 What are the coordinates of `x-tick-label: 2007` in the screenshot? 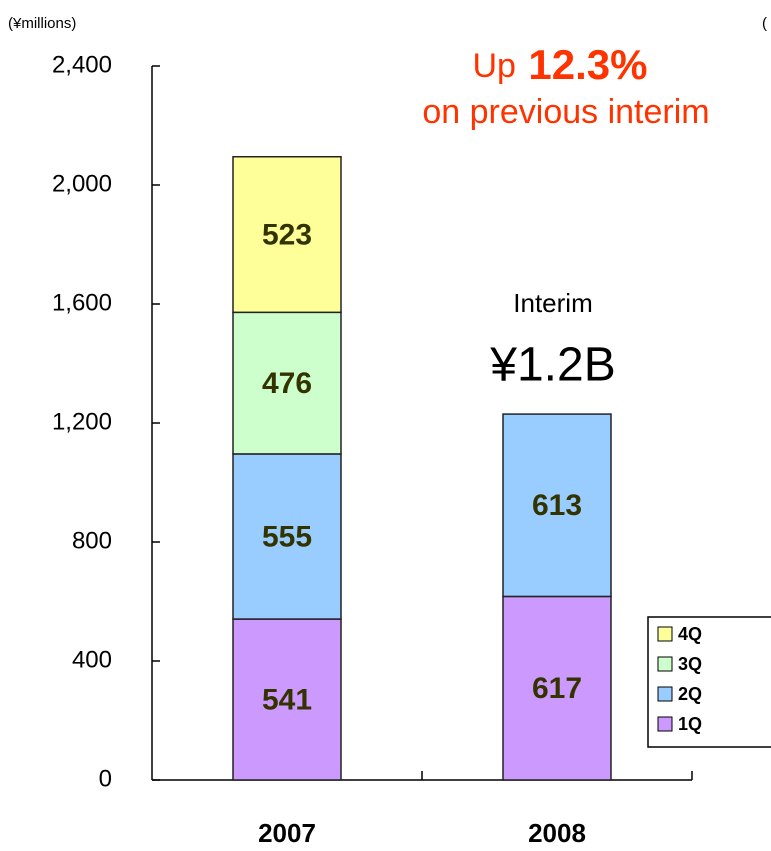 It's located at (287, 833).